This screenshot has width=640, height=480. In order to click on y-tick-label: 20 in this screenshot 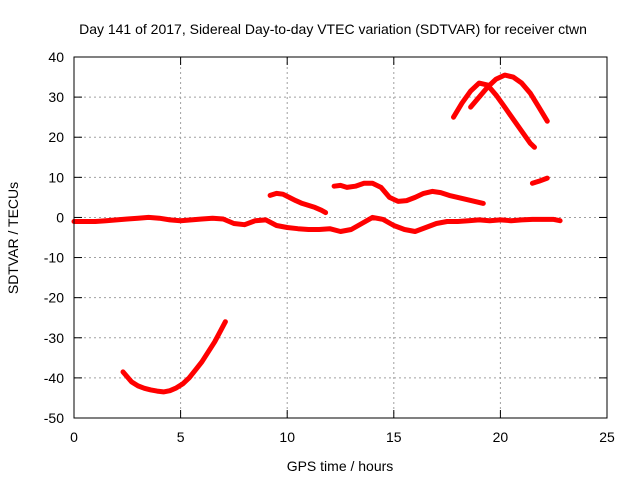, I will do `click(56, 137)`.